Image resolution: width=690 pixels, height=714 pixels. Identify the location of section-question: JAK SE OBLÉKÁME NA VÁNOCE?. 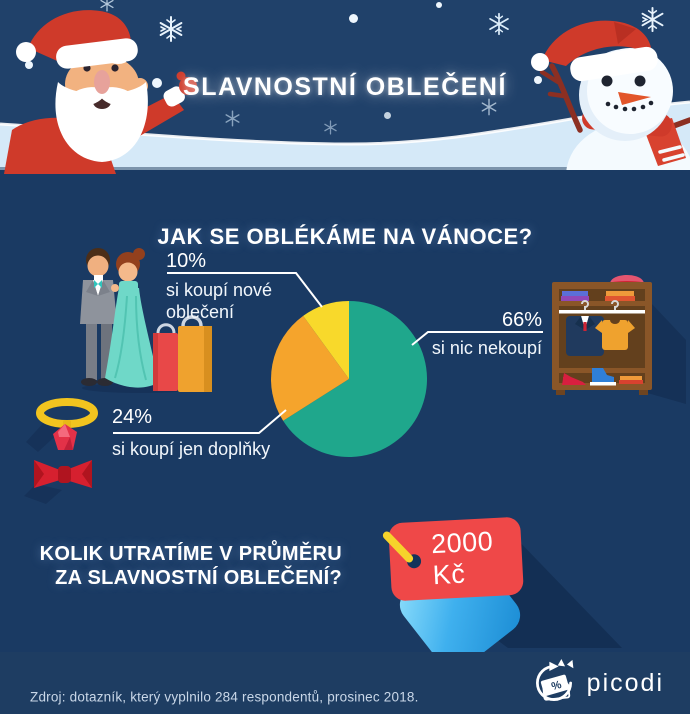
(345, 237).